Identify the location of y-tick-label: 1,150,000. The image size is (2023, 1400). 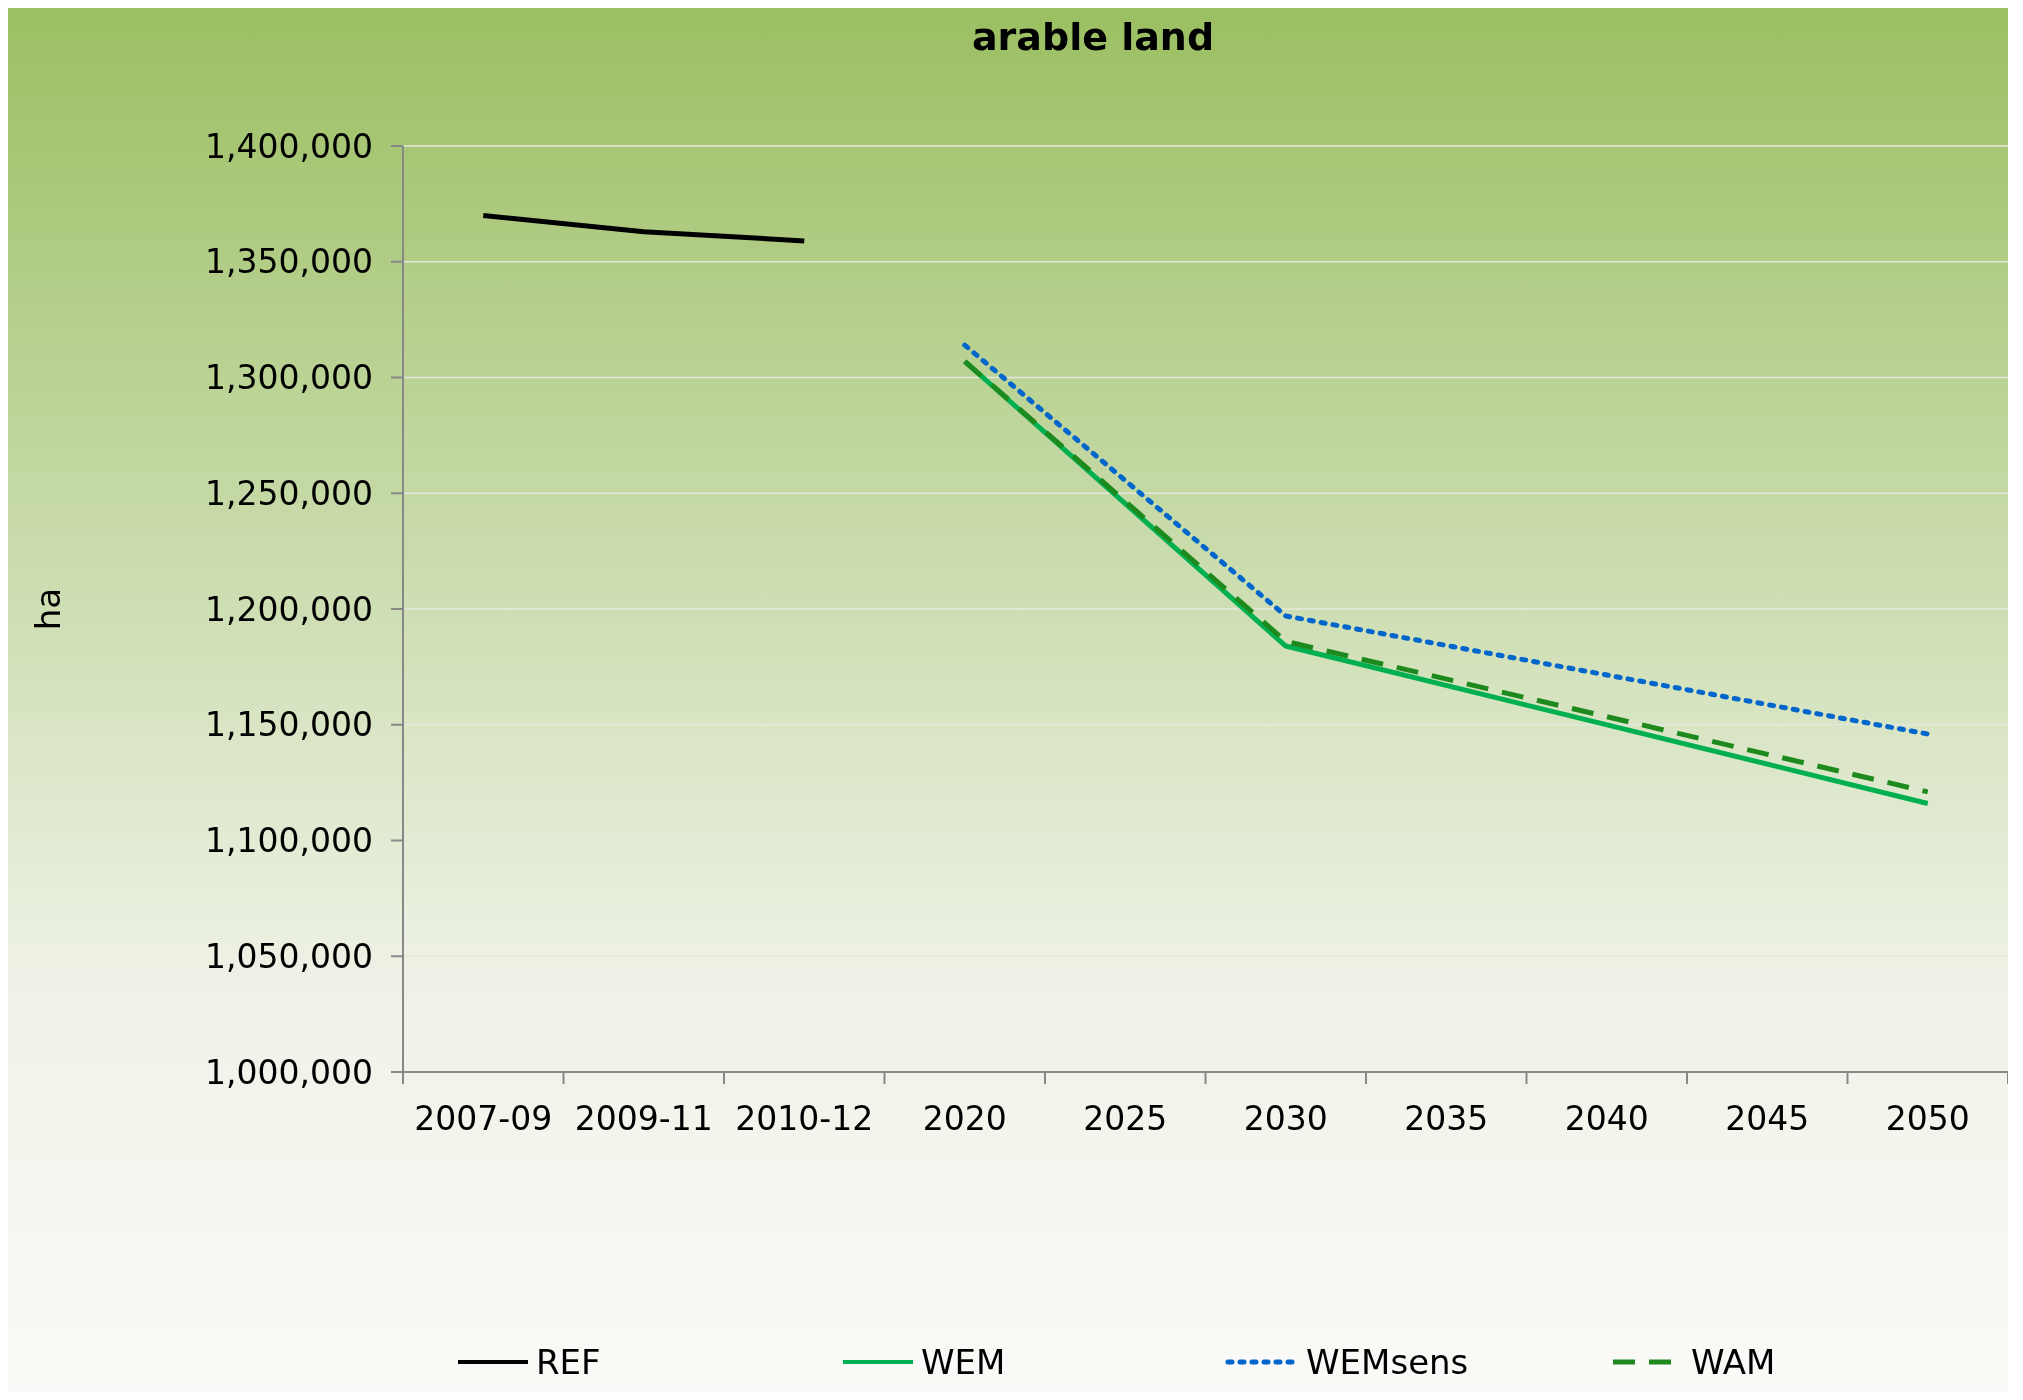
(289, 725).